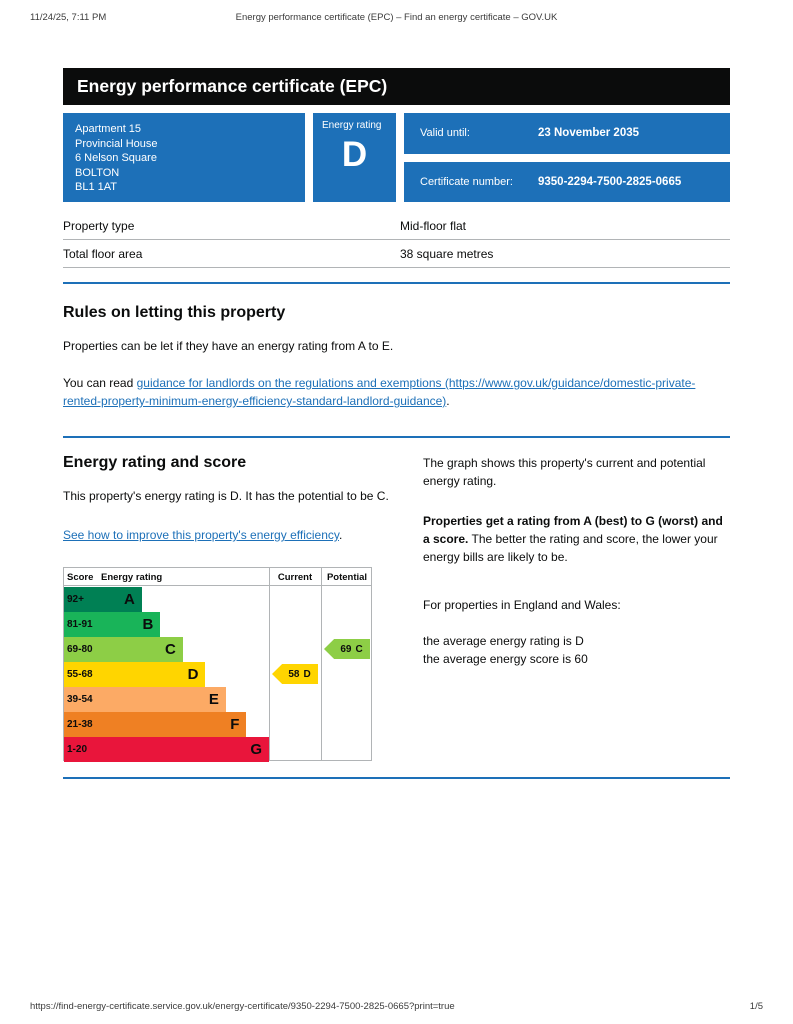 The image size is (793, 1024). What do you see at coordinates (80, 699) in the screenshot?
I see `band-score-range: 39-54` at bounding box center [80, 699].